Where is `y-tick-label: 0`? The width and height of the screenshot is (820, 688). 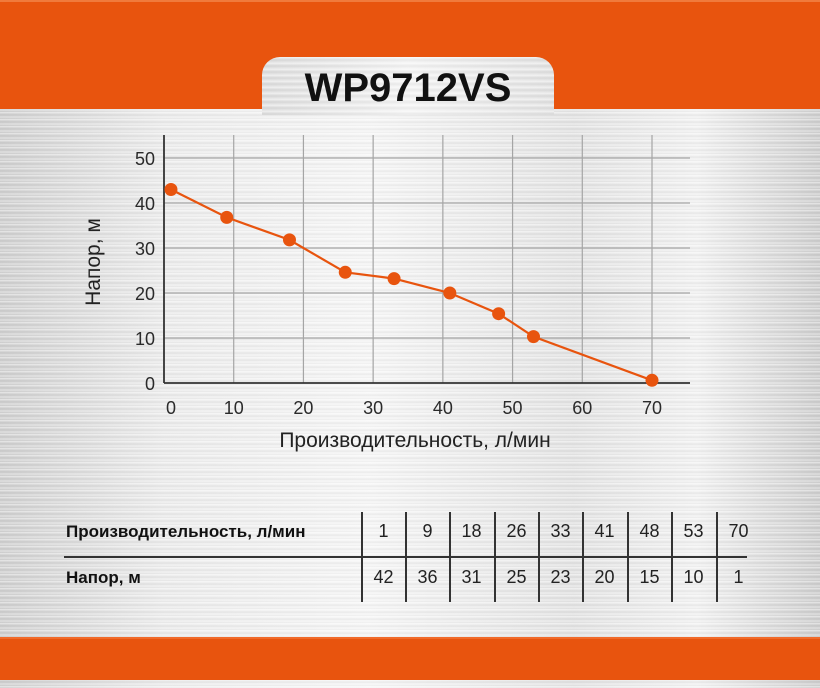 y-tick-label: 0 is located at coordinates (150, 384).